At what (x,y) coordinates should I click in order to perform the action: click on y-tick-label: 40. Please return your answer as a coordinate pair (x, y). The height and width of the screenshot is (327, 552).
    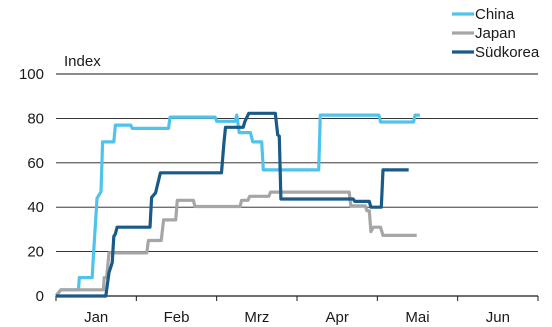
    Looking at the image, I should click on (35, 207).